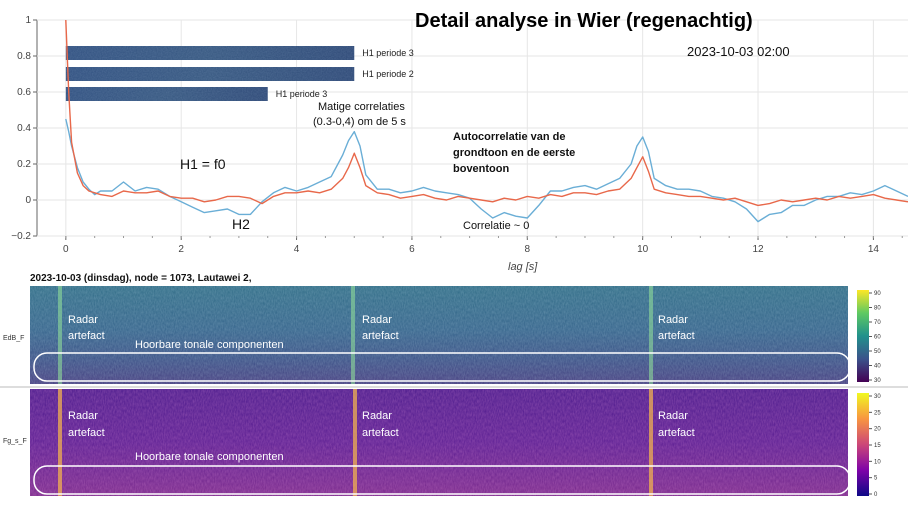 Image resolution: width=908 pixels, height=510 pixels. What do you see at coordinates (481, 169) in the screenshot?
I see `annotation-auto-3: boventoon` at bounding box center [481, 169].